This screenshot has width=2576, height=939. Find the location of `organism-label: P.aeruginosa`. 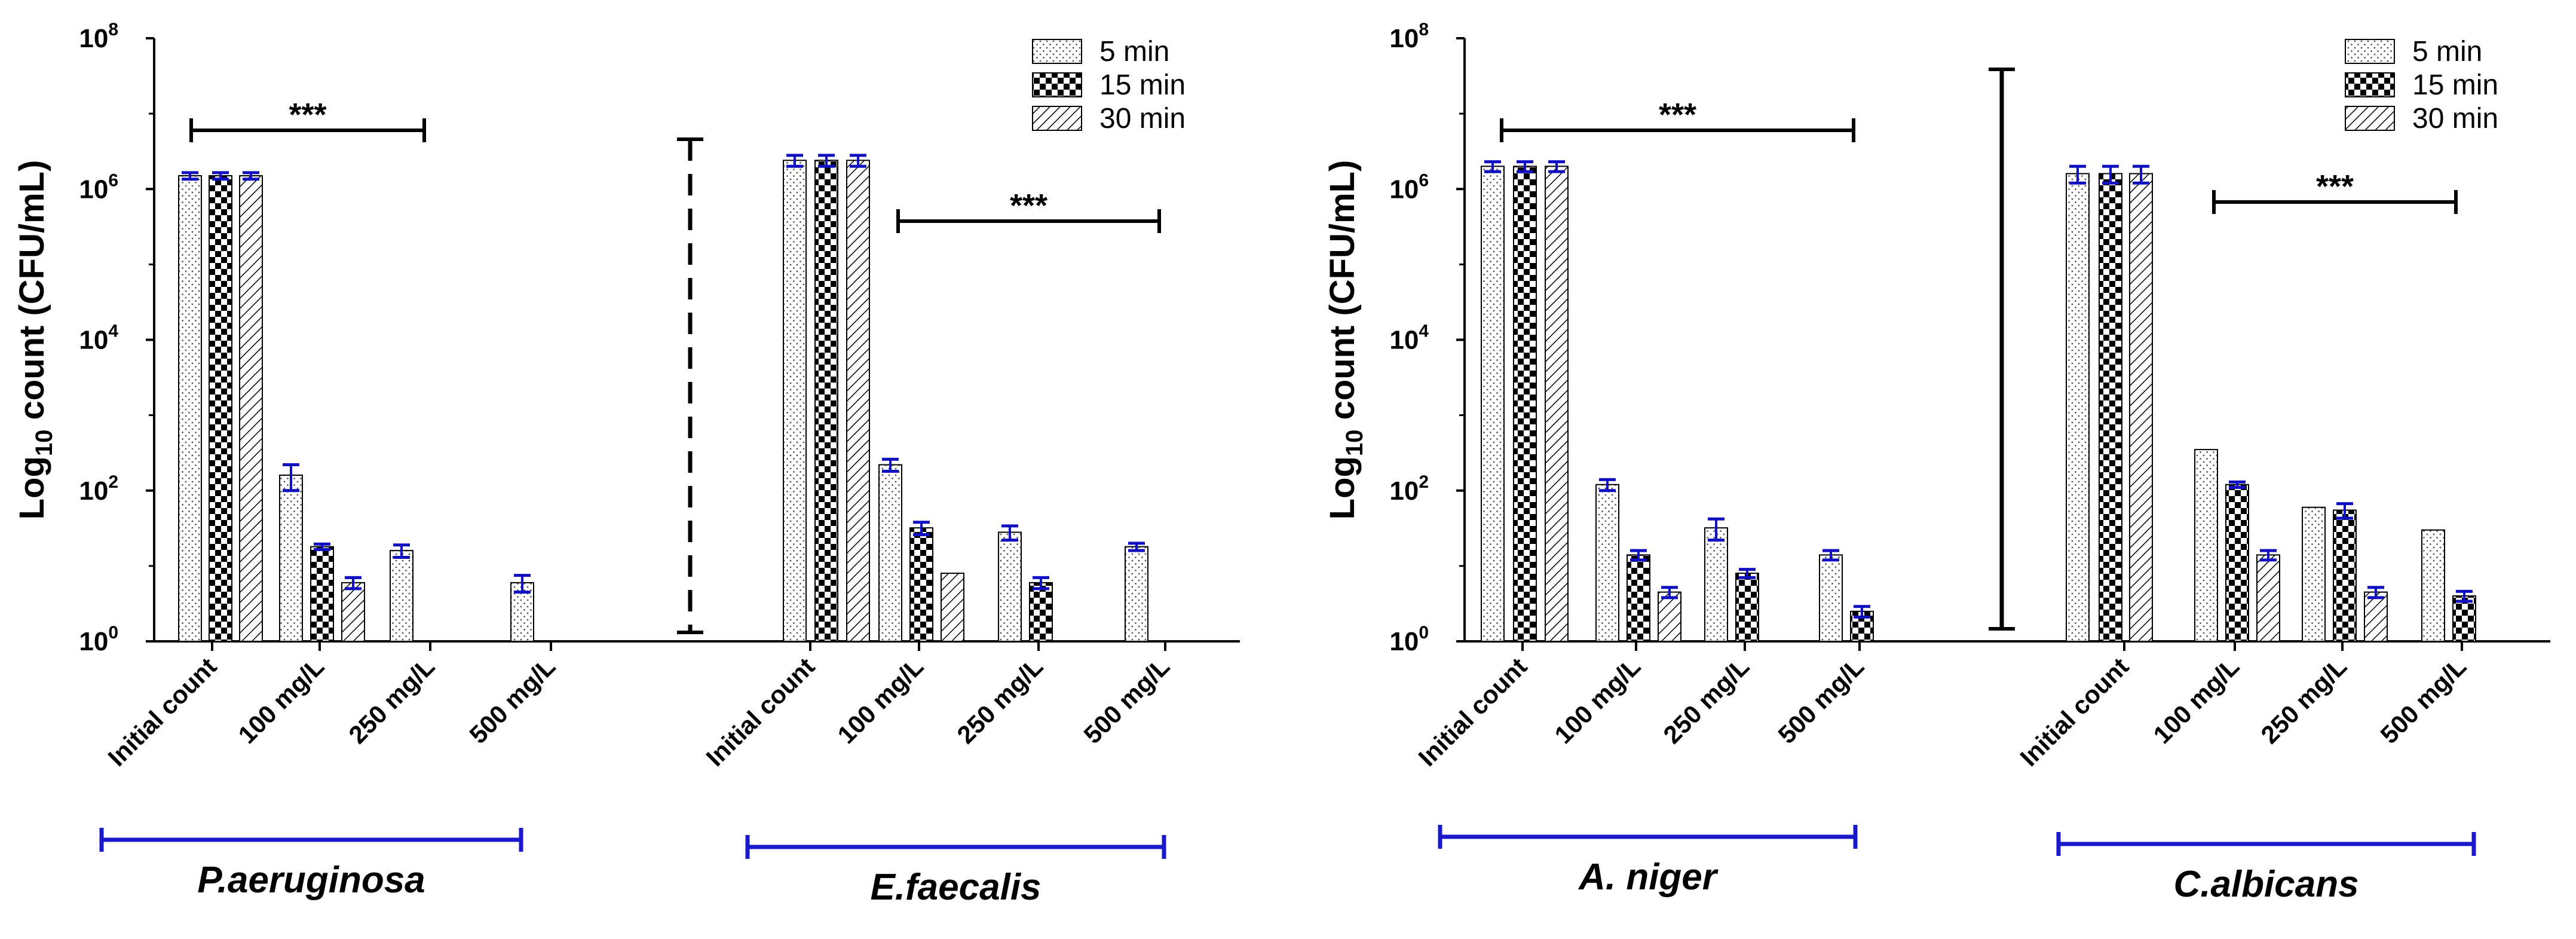

organism-label: P.aeruginosa is located at coordinates (311, 880).